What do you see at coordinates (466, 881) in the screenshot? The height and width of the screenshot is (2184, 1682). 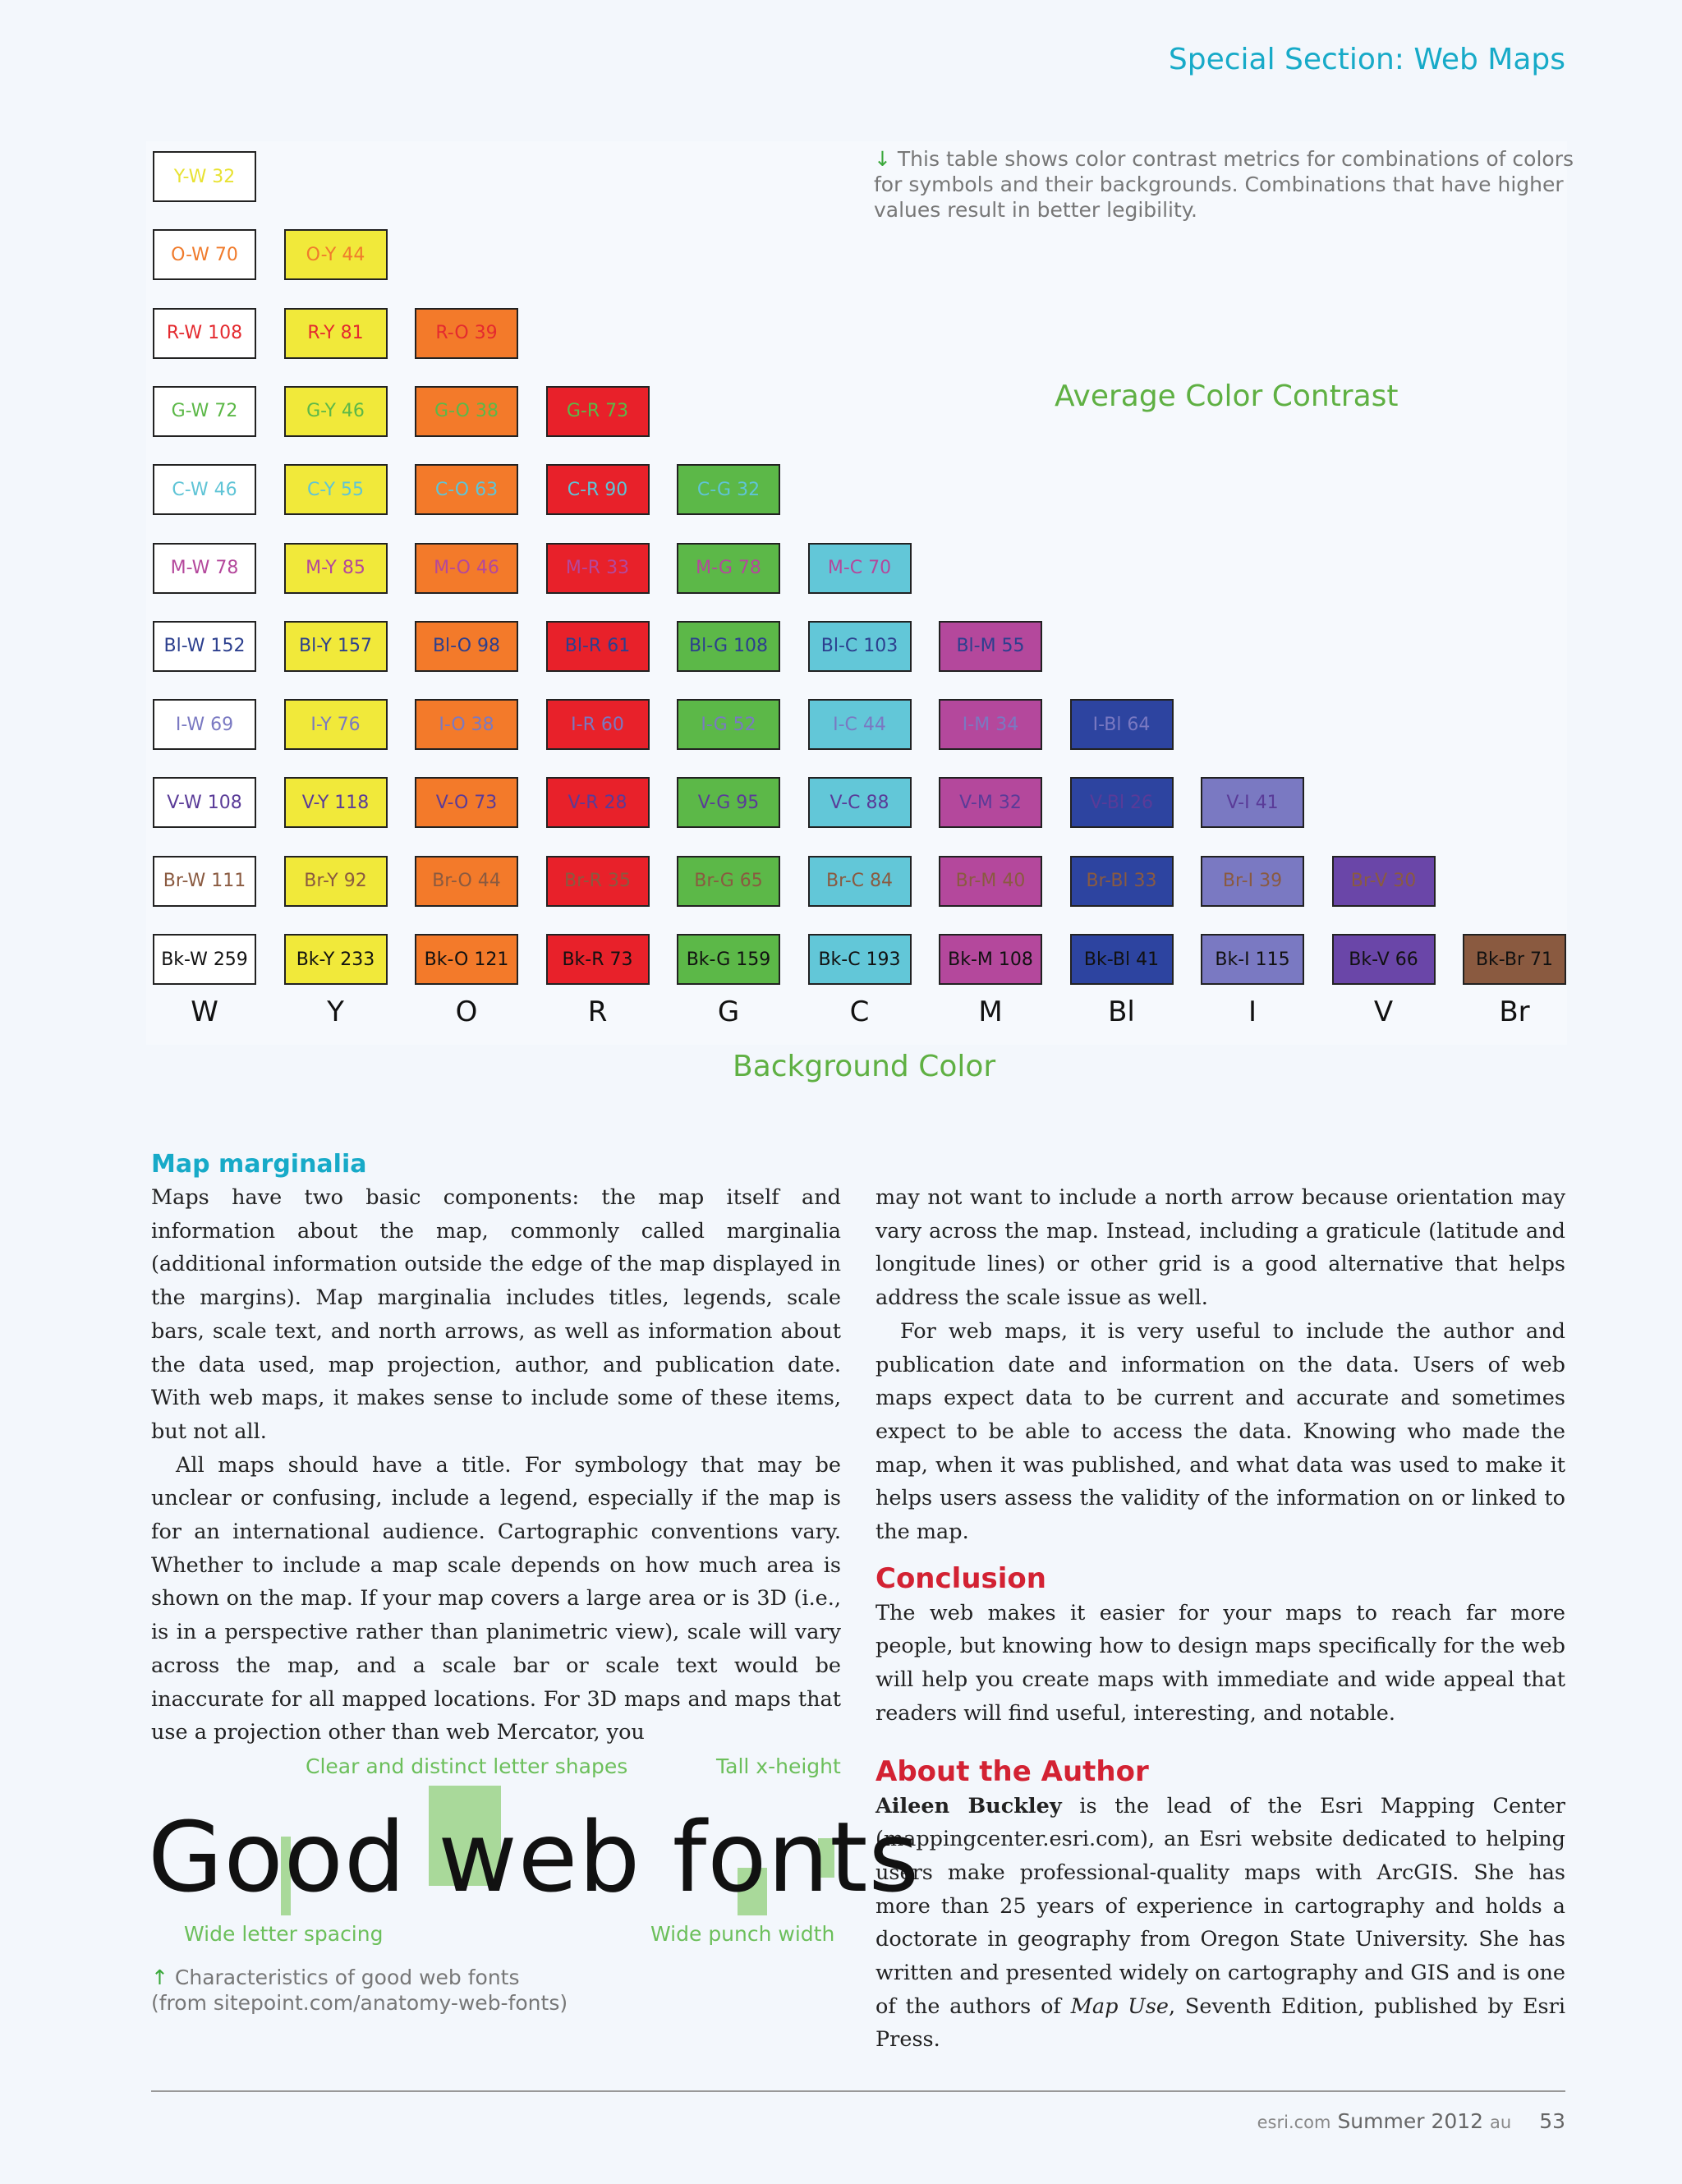 I see `contrast-cell: Br-O 44` at bounding box center [466, 881].